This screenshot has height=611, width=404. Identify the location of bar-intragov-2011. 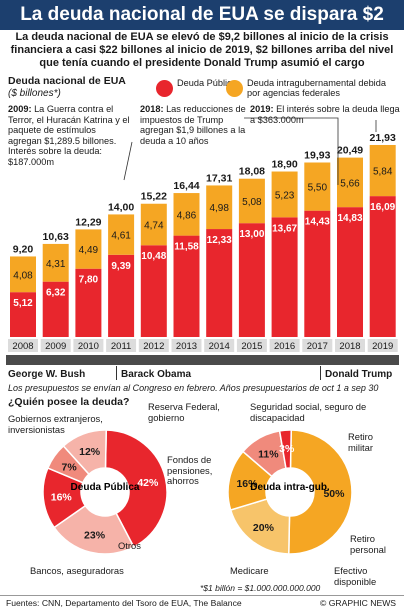
(121, 234).